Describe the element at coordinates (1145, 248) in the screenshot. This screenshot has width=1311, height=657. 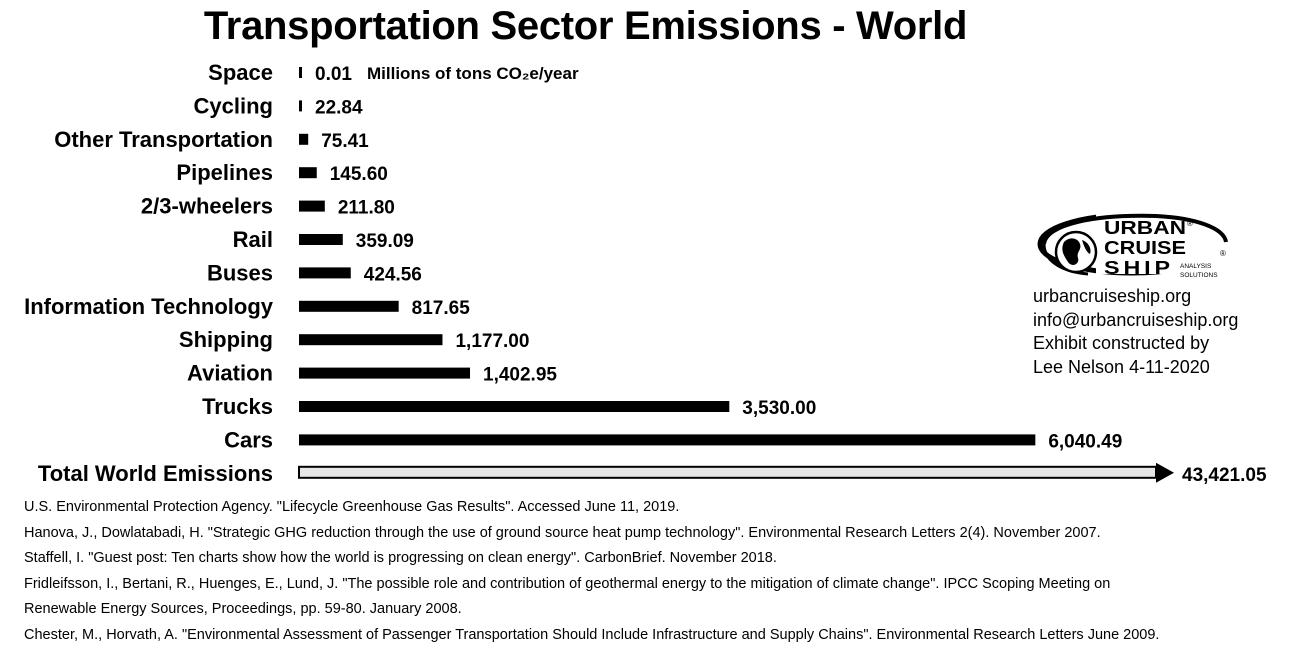
I see `logo-word-2: CRUISE` at that location.